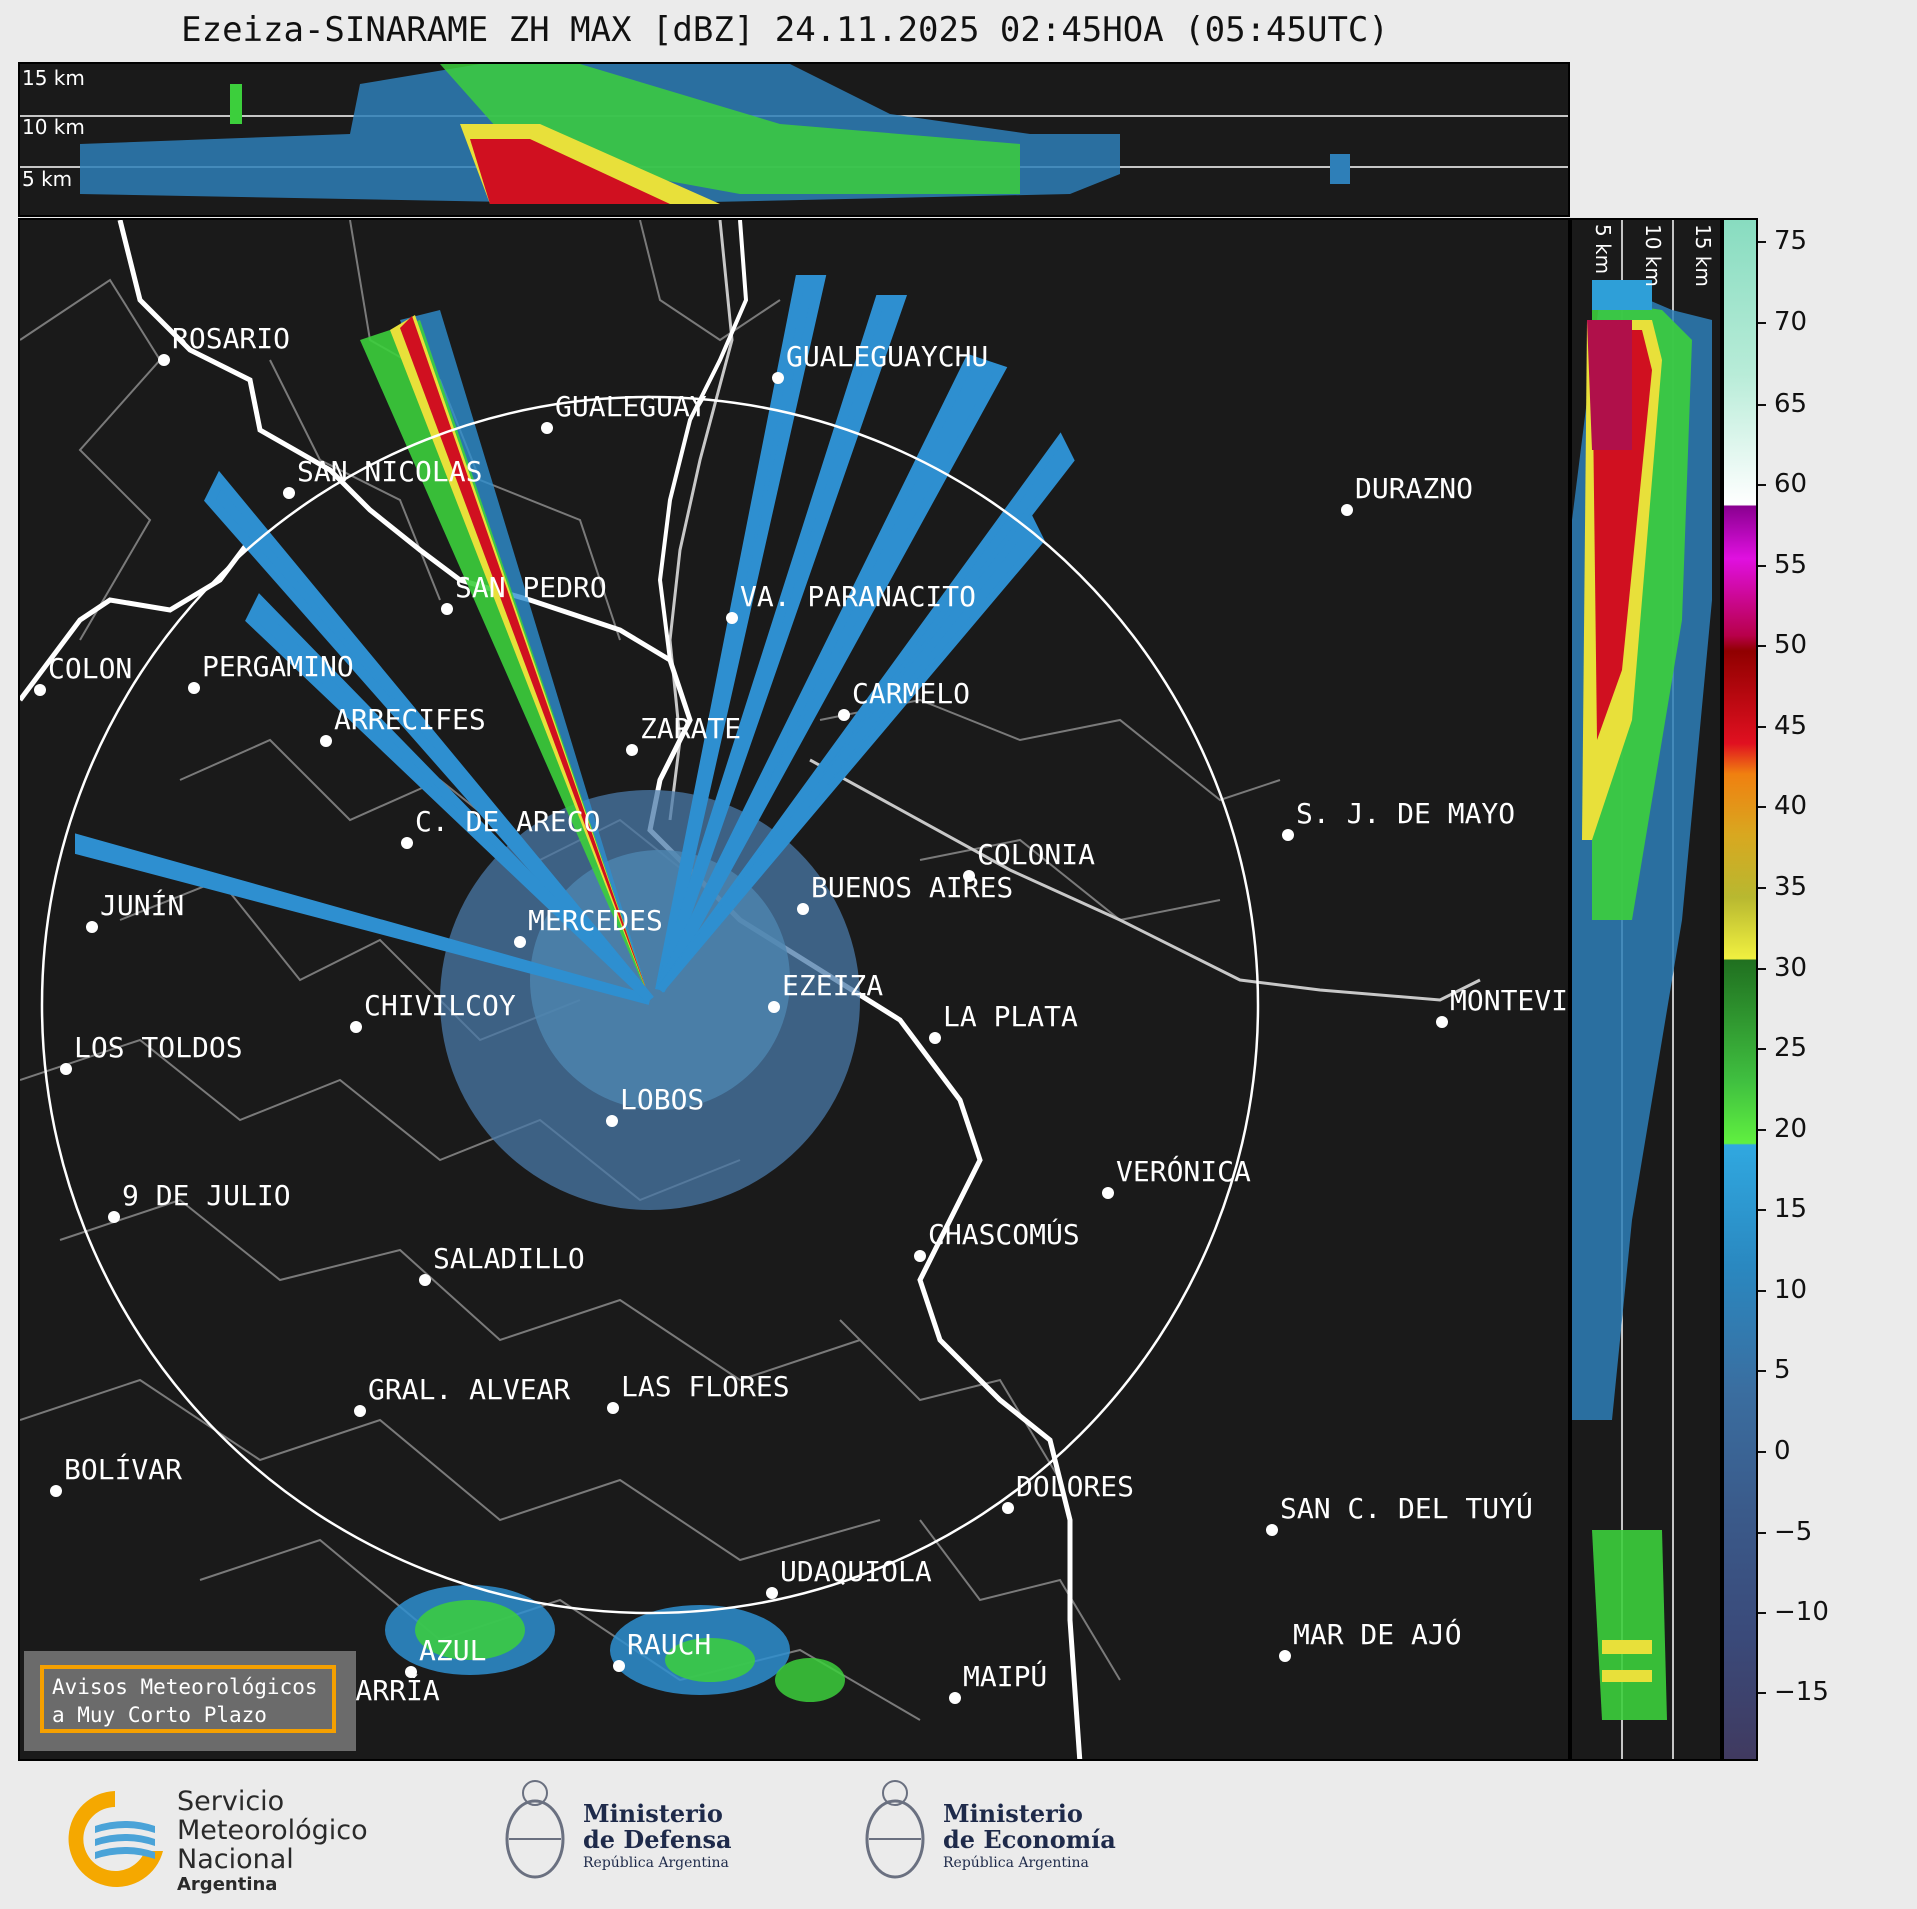 The height and width of the screenshot is (1909, 1917). What do you see at coordinates (1782, 241) in the screenshot?
I see `colorbar-tick-label: 75` at bounding box center [1782, 241].